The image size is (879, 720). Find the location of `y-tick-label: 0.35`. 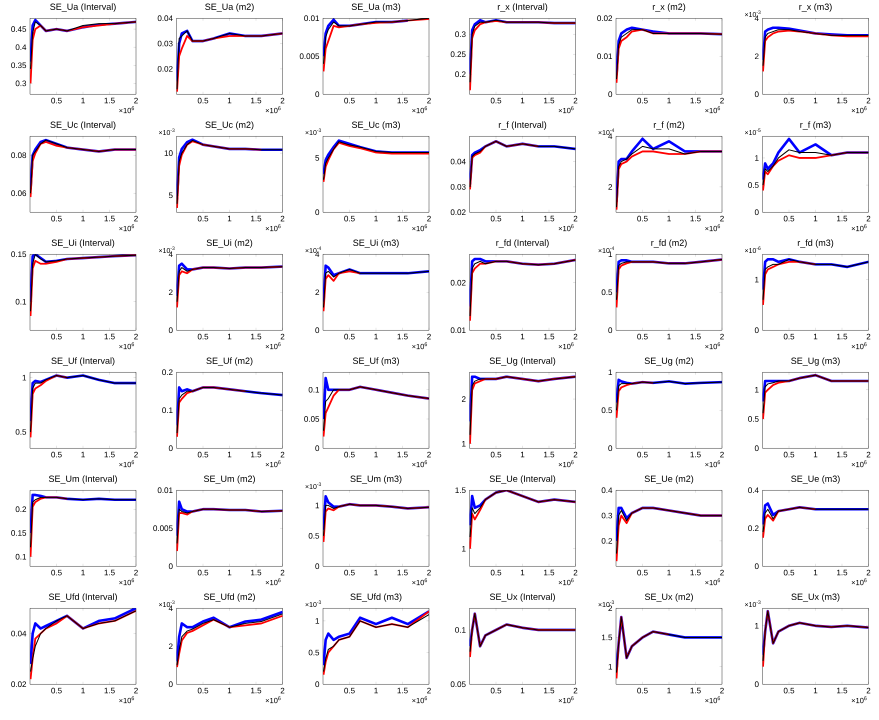

y-tick-label: 0.35 is located at coordinates (18, 65).